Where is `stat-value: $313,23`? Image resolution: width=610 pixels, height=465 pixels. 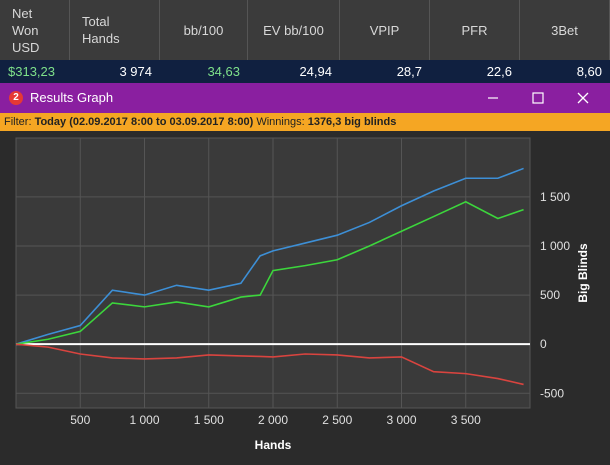
stat-value: $313,23 is located at coordinates (31, 71).